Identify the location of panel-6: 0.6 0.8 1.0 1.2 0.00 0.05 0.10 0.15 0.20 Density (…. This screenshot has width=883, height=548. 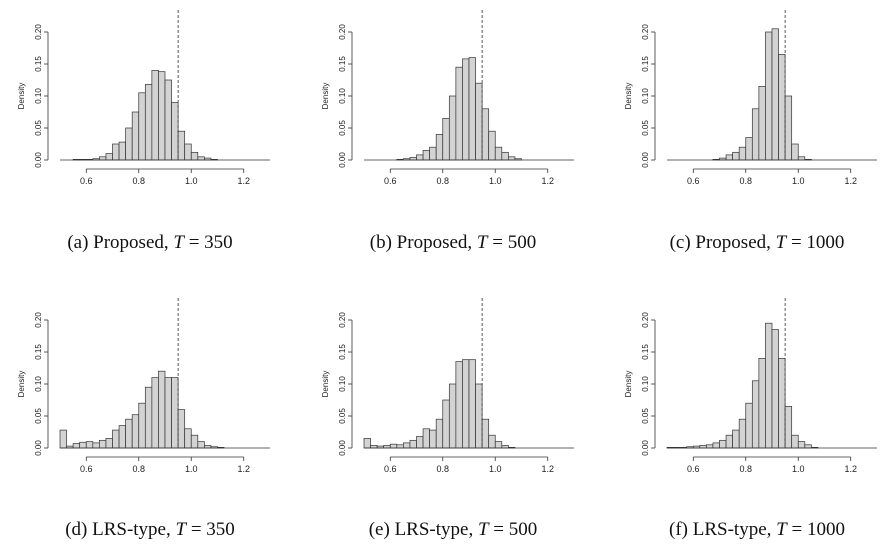
(750, 419).